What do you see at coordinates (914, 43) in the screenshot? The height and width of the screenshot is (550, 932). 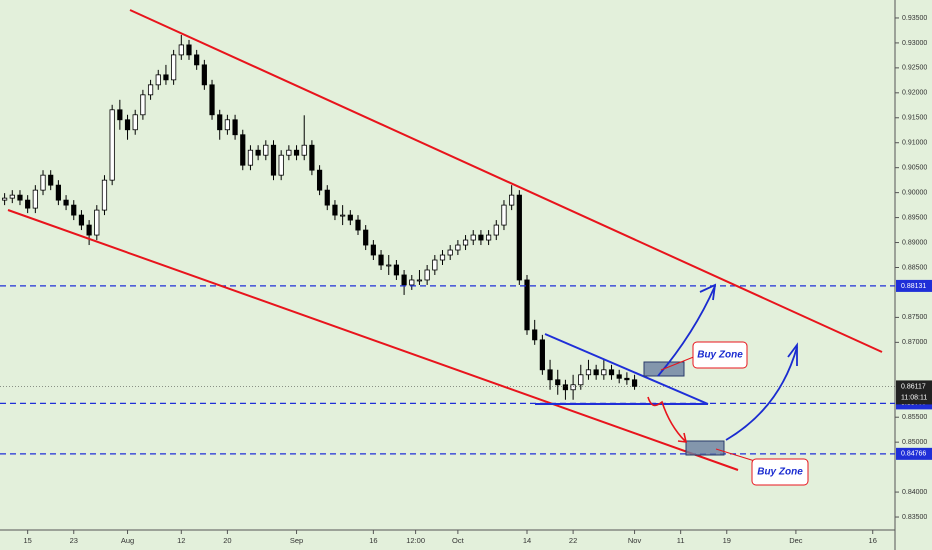 I see `y-tick-label: 0.93000` at bounding box center [914, 43].